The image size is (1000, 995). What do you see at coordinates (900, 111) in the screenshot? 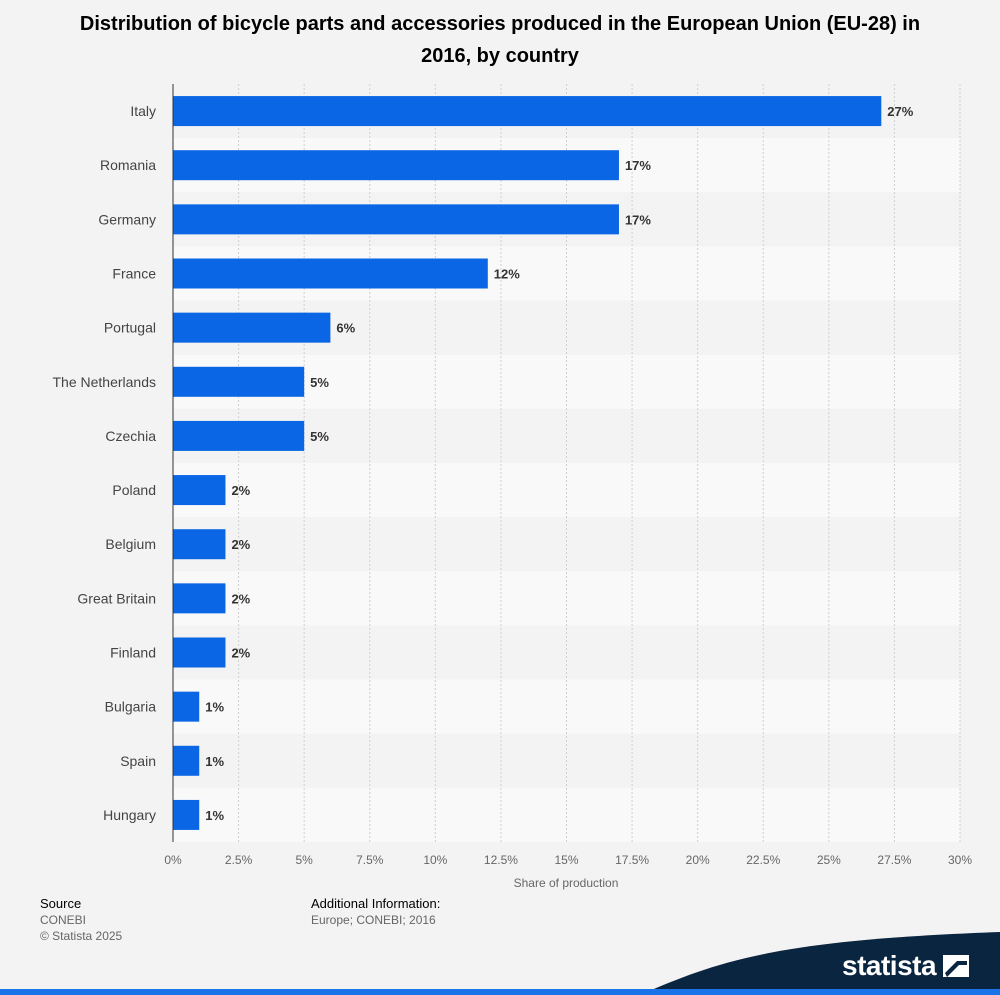
I see `data-label: 27%` at bounding box center [900, 111].